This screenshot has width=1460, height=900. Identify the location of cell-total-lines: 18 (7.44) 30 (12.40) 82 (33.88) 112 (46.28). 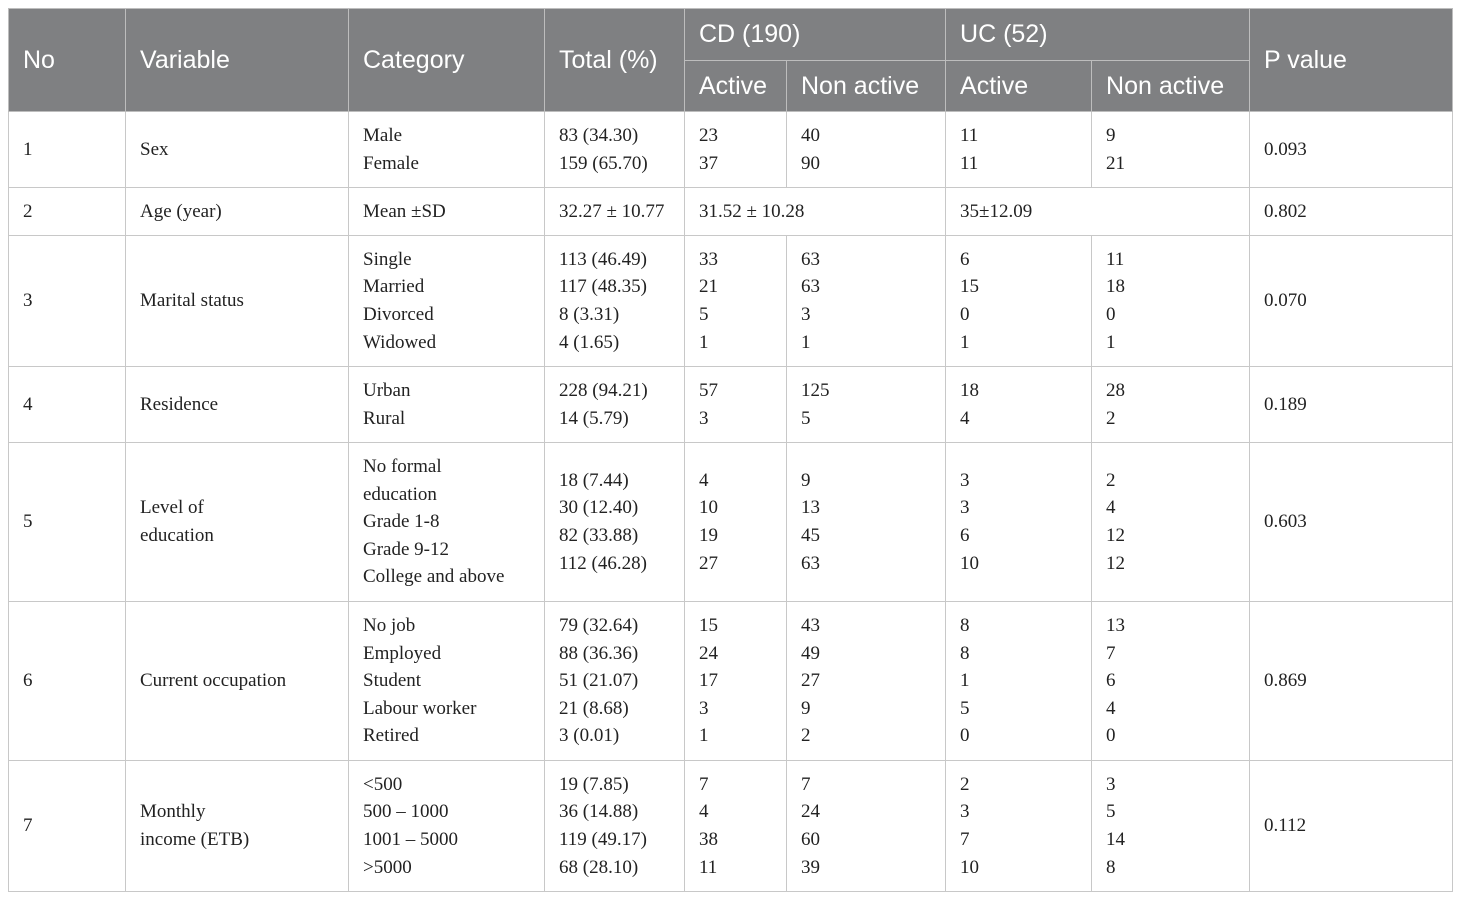
(621, 522).